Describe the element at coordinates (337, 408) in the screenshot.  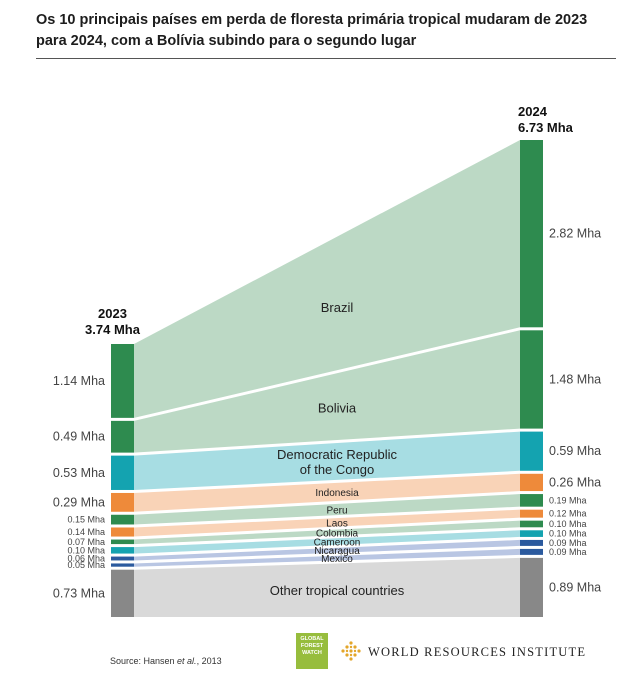
I see `country-label-bolivia: Bolivia` at that location.